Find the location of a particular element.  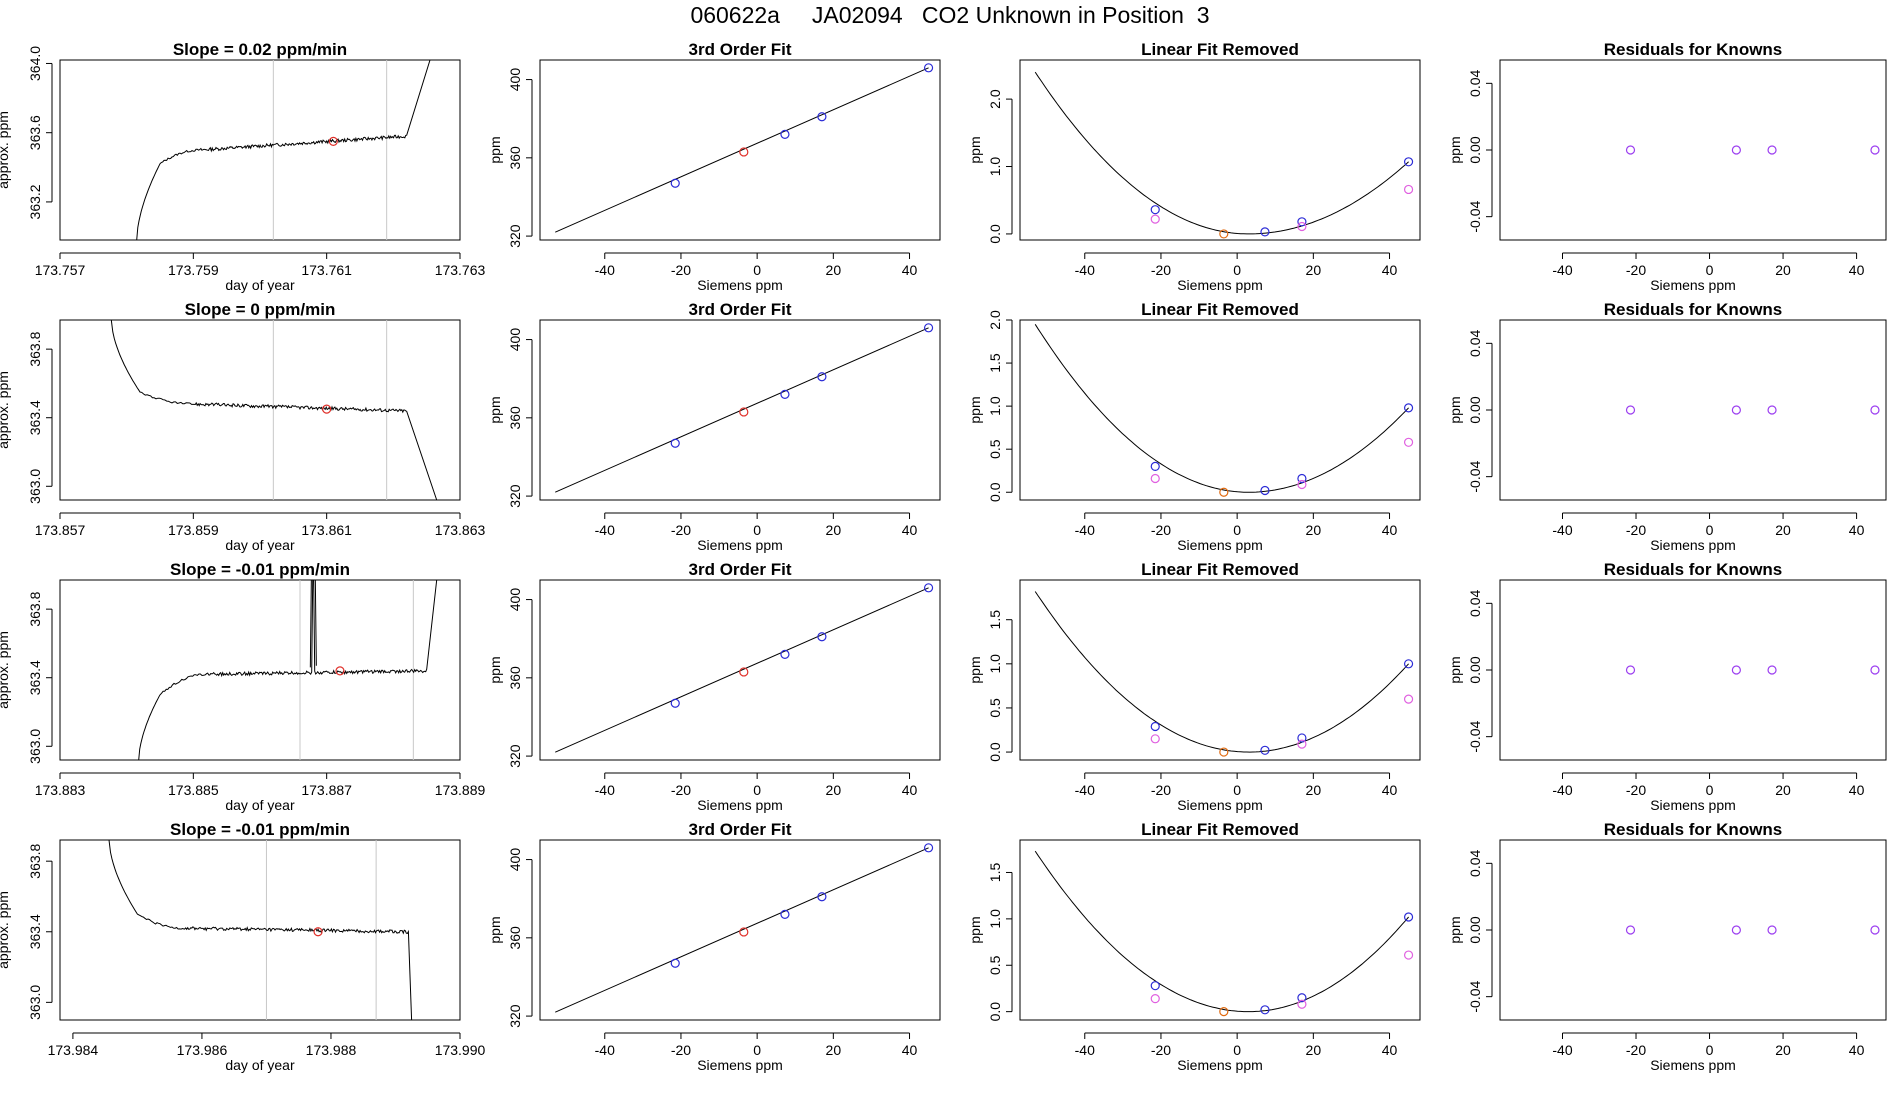

x-tick-label: 173.990 is located at coordinates (460, 1050).